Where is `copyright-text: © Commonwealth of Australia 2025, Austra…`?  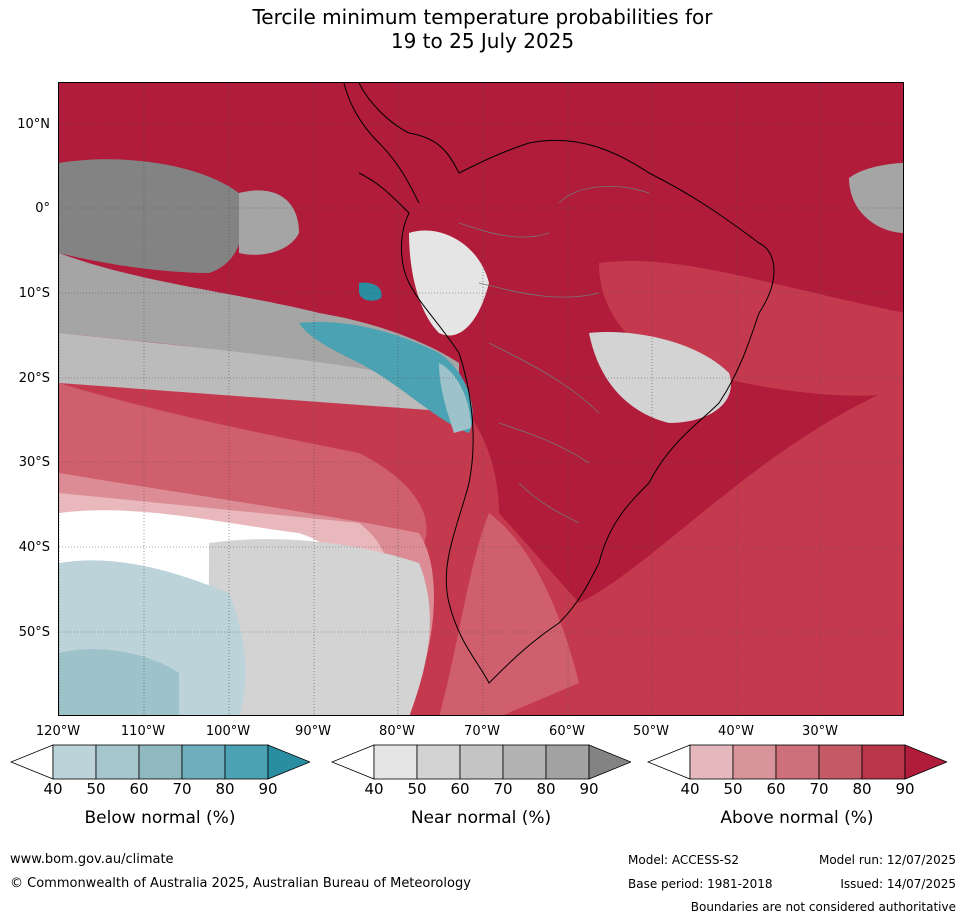
copyright-text: © Commonwealth of Australia 2025, Austra… is located at coordinates (240, 883).